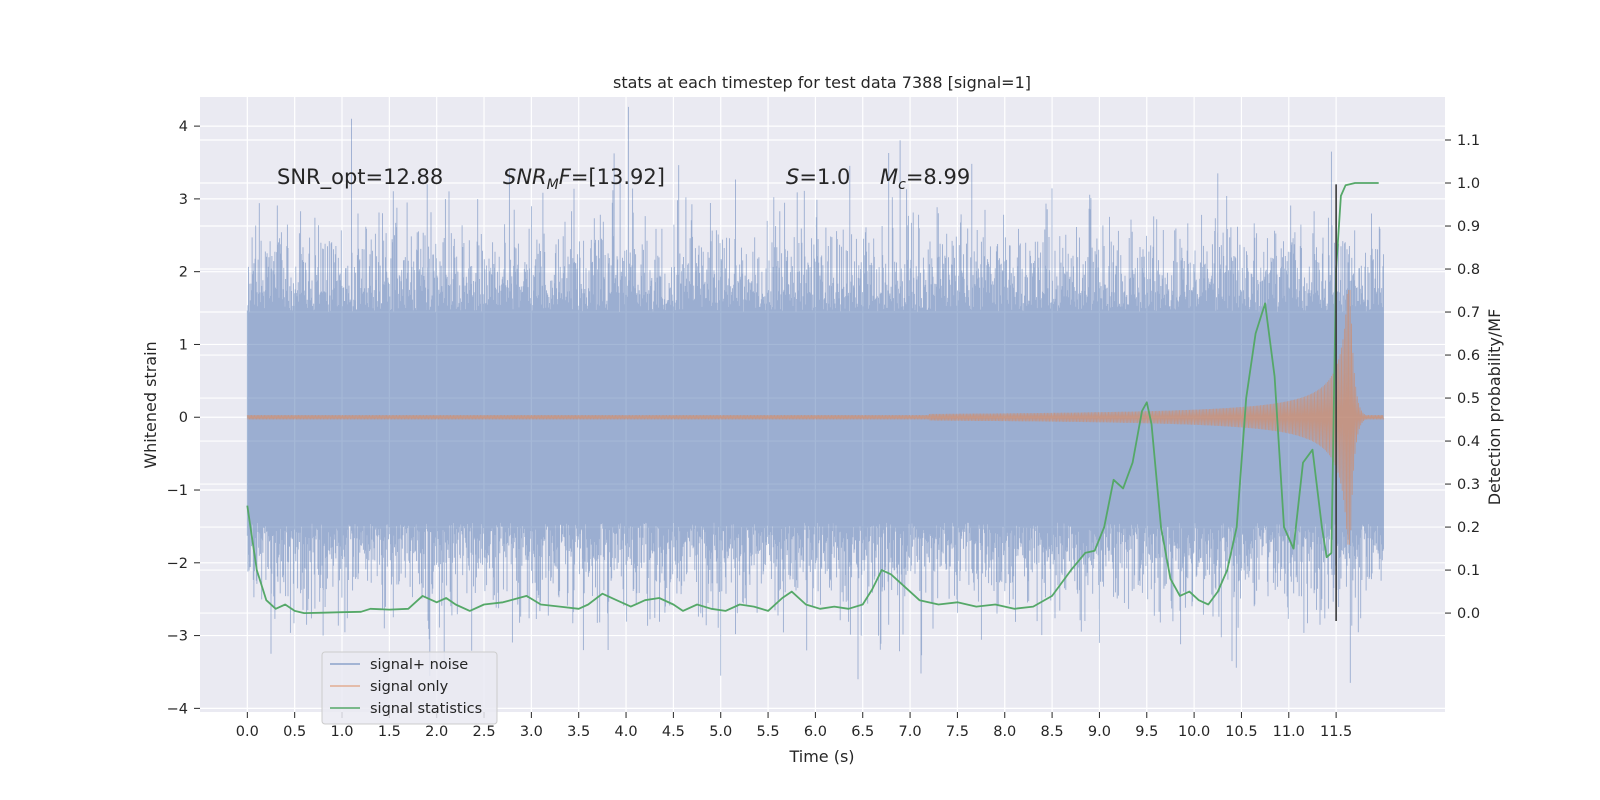 The width and height of the screenshot is (1600, 800). I want to click on x-tick-label-8: 4.0, so click(626, 732).